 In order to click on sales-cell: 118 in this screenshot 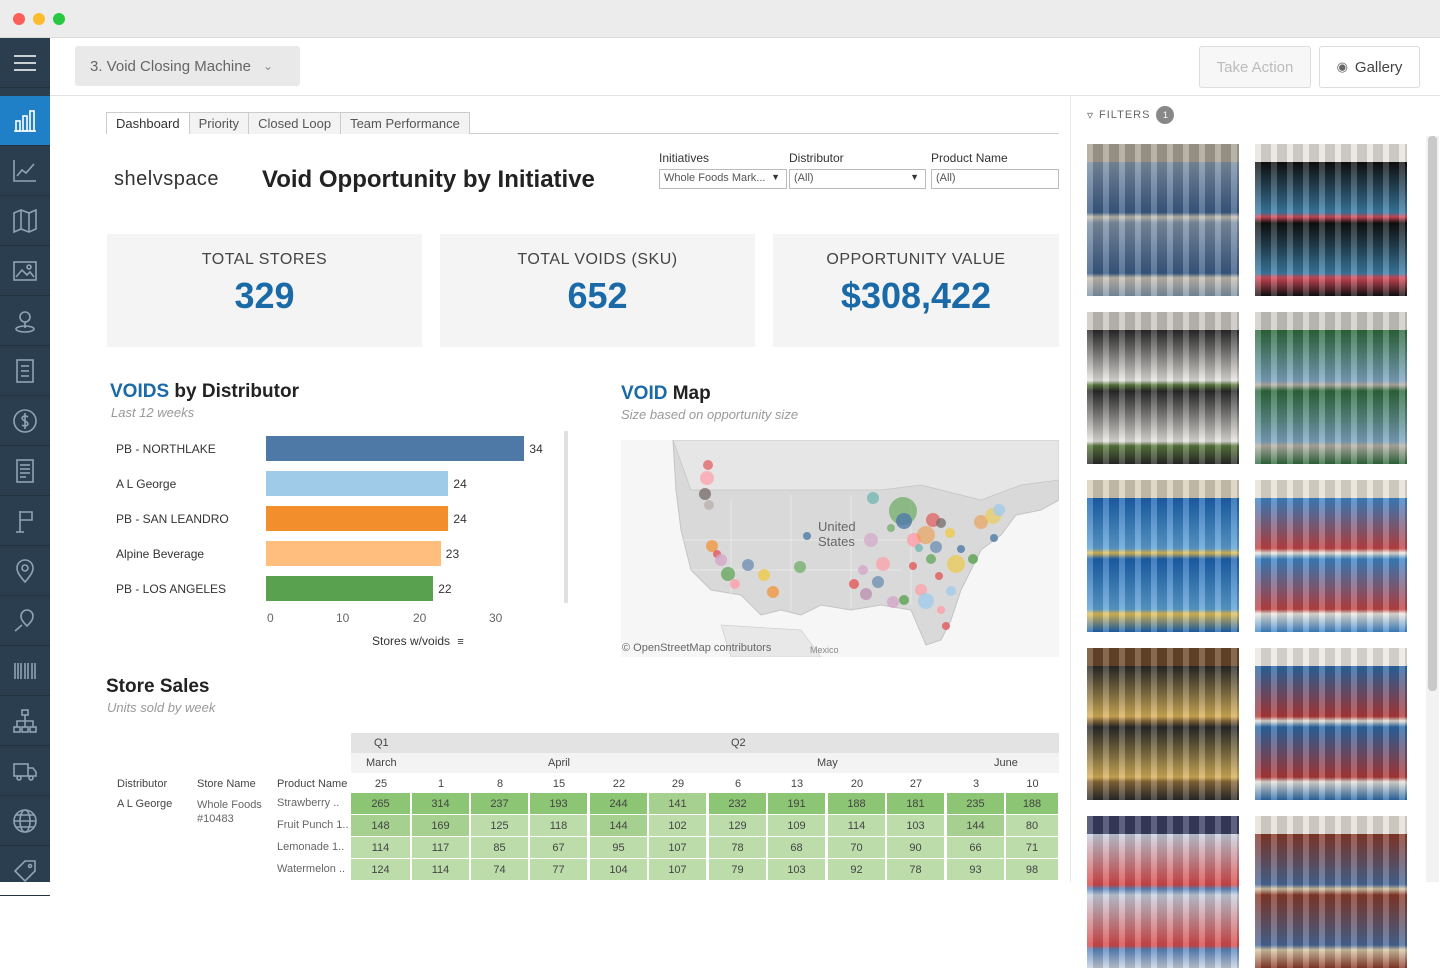, I will do `click(558, 825)`.